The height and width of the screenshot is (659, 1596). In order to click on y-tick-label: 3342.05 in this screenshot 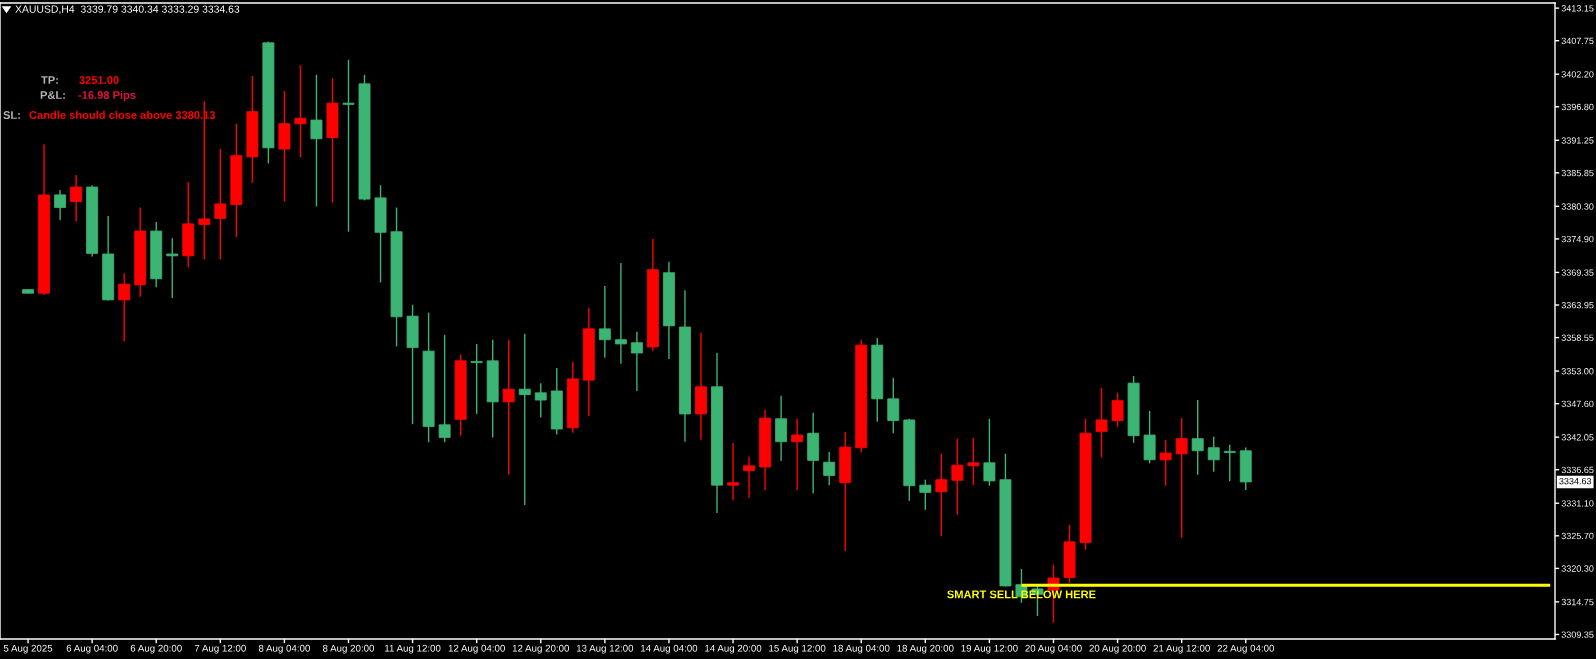, I will do `click(1577, 437)`.